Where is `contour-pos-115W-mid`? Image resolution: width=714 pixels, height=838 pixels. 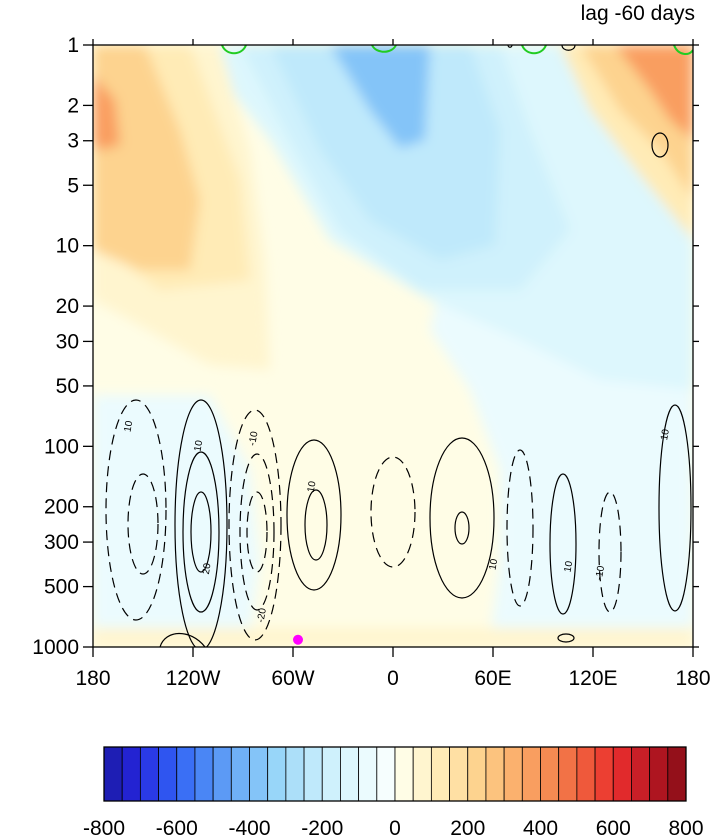 contour-pos-115W-mid is located at coordinates (201, 532).